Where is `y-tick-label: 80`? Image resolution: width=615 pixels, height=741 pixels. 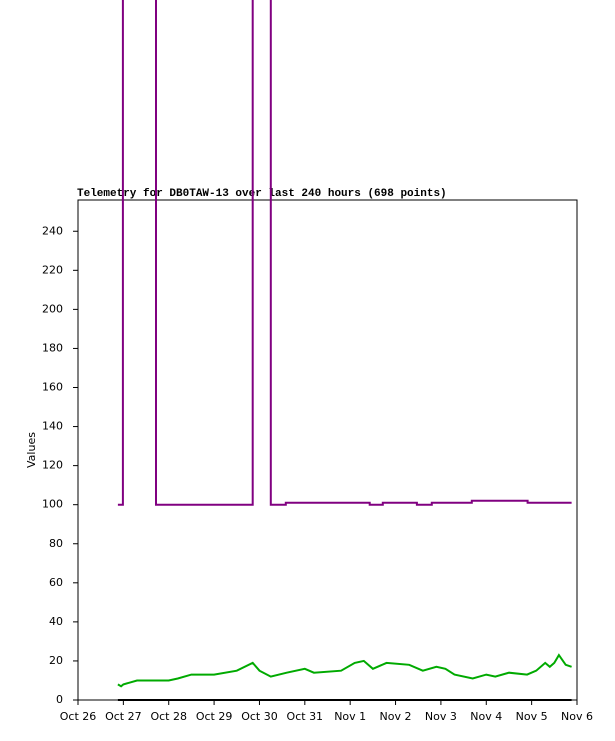 y-tick-label: 80 is located at coordinates (56, 543).